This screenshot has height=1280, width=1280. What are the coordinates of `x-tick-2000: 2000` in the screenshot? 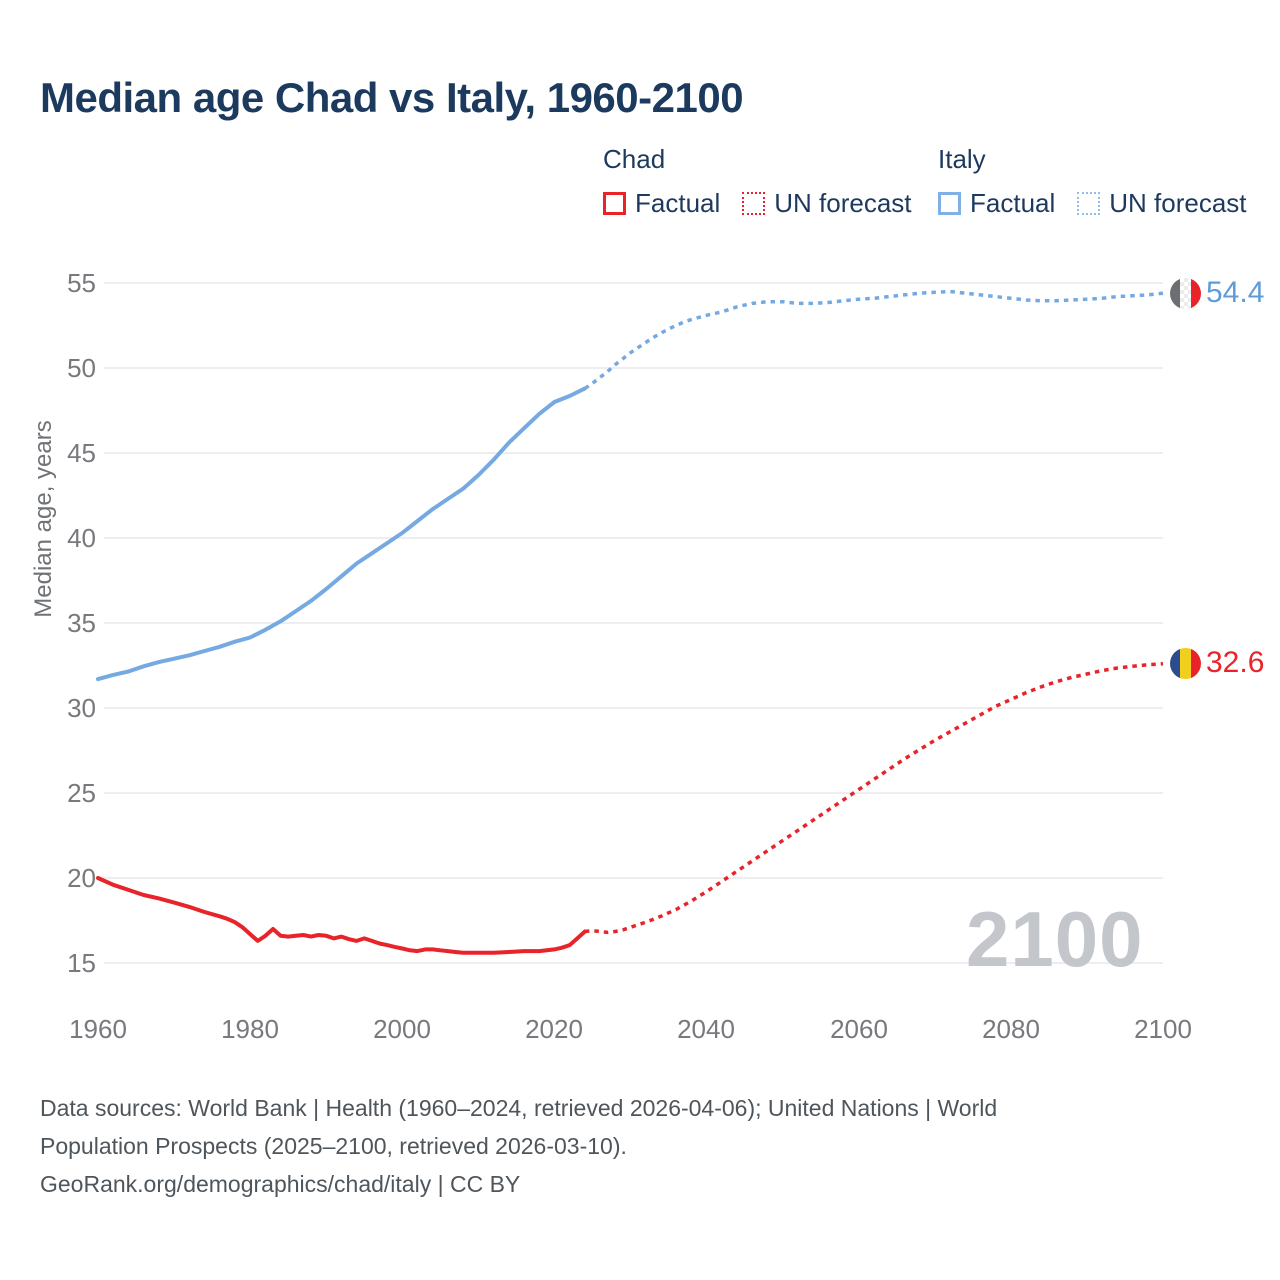 It's located at (402, 1029).